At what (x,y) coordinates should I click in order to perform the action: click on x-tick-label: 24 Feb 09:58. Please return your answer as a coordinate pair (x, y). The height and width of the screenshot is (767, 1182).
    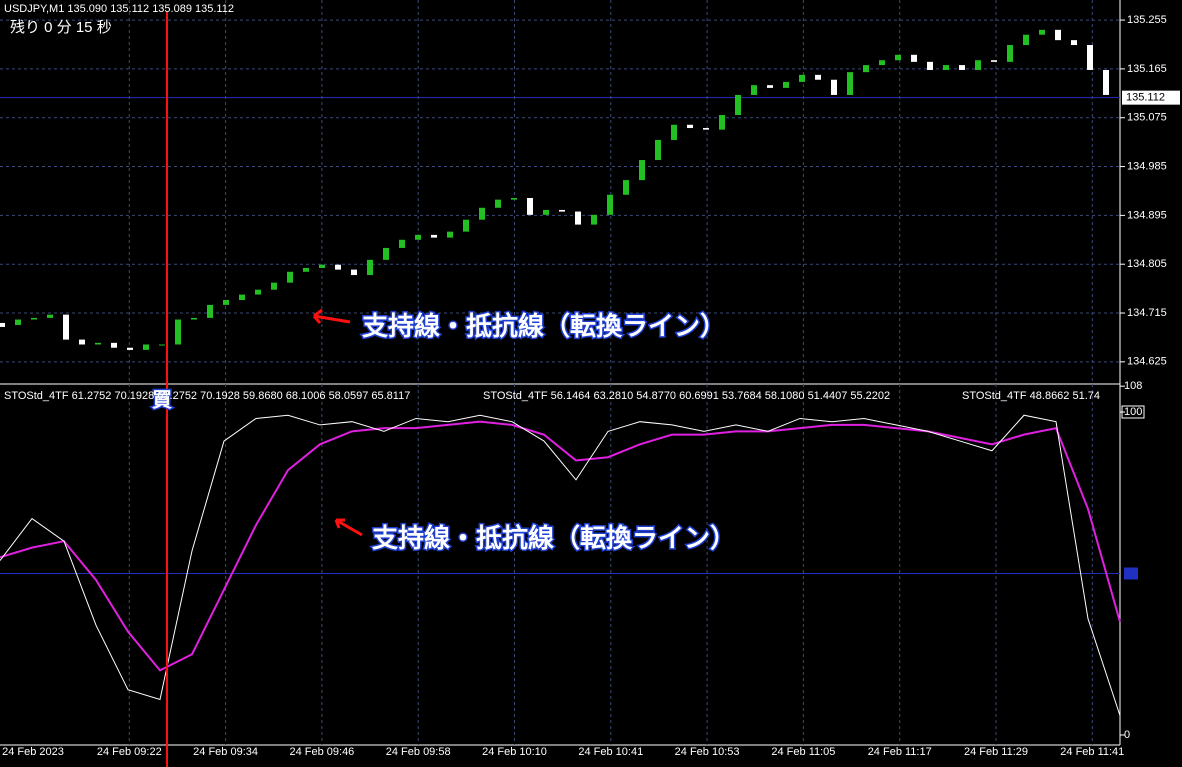
    Looking at the image, I should click on (418, 752).